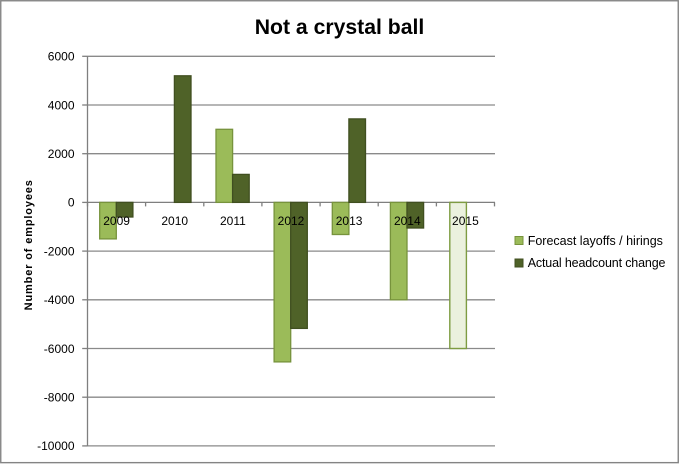  Describe the element at coordinates (465, 221) in the screenshot. I see `svg-text: 2015` at that location.